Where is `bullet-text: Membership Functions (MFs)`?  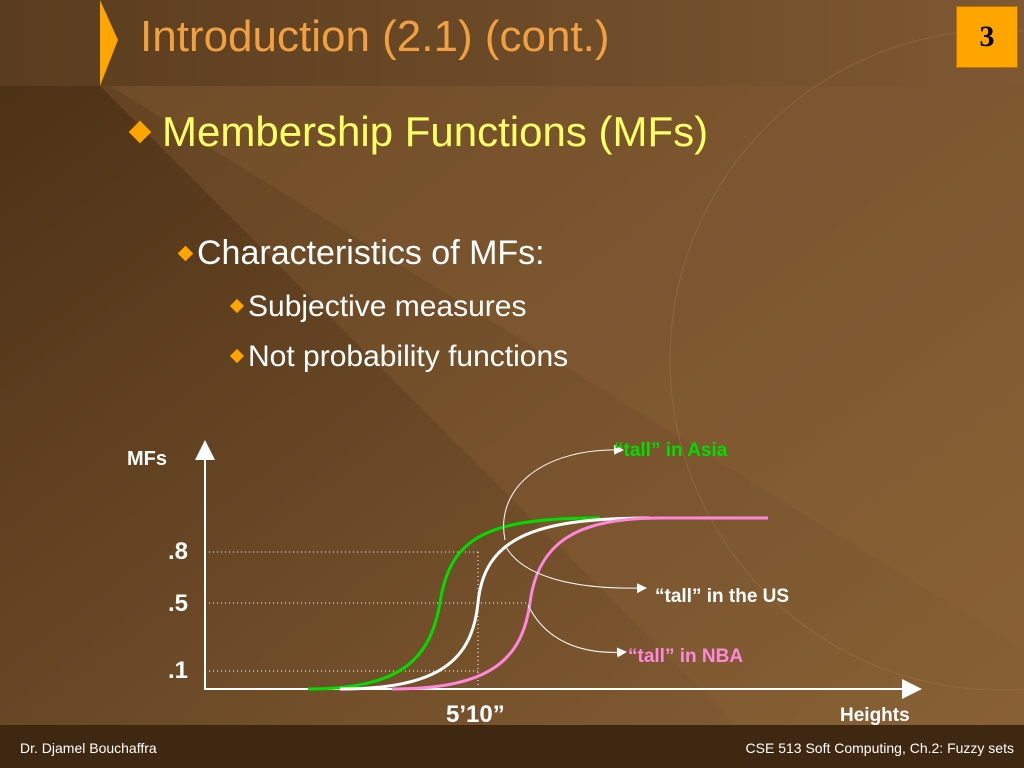 bullet-text: Membership Functions (MFs) is located at coordinates (435, 131).